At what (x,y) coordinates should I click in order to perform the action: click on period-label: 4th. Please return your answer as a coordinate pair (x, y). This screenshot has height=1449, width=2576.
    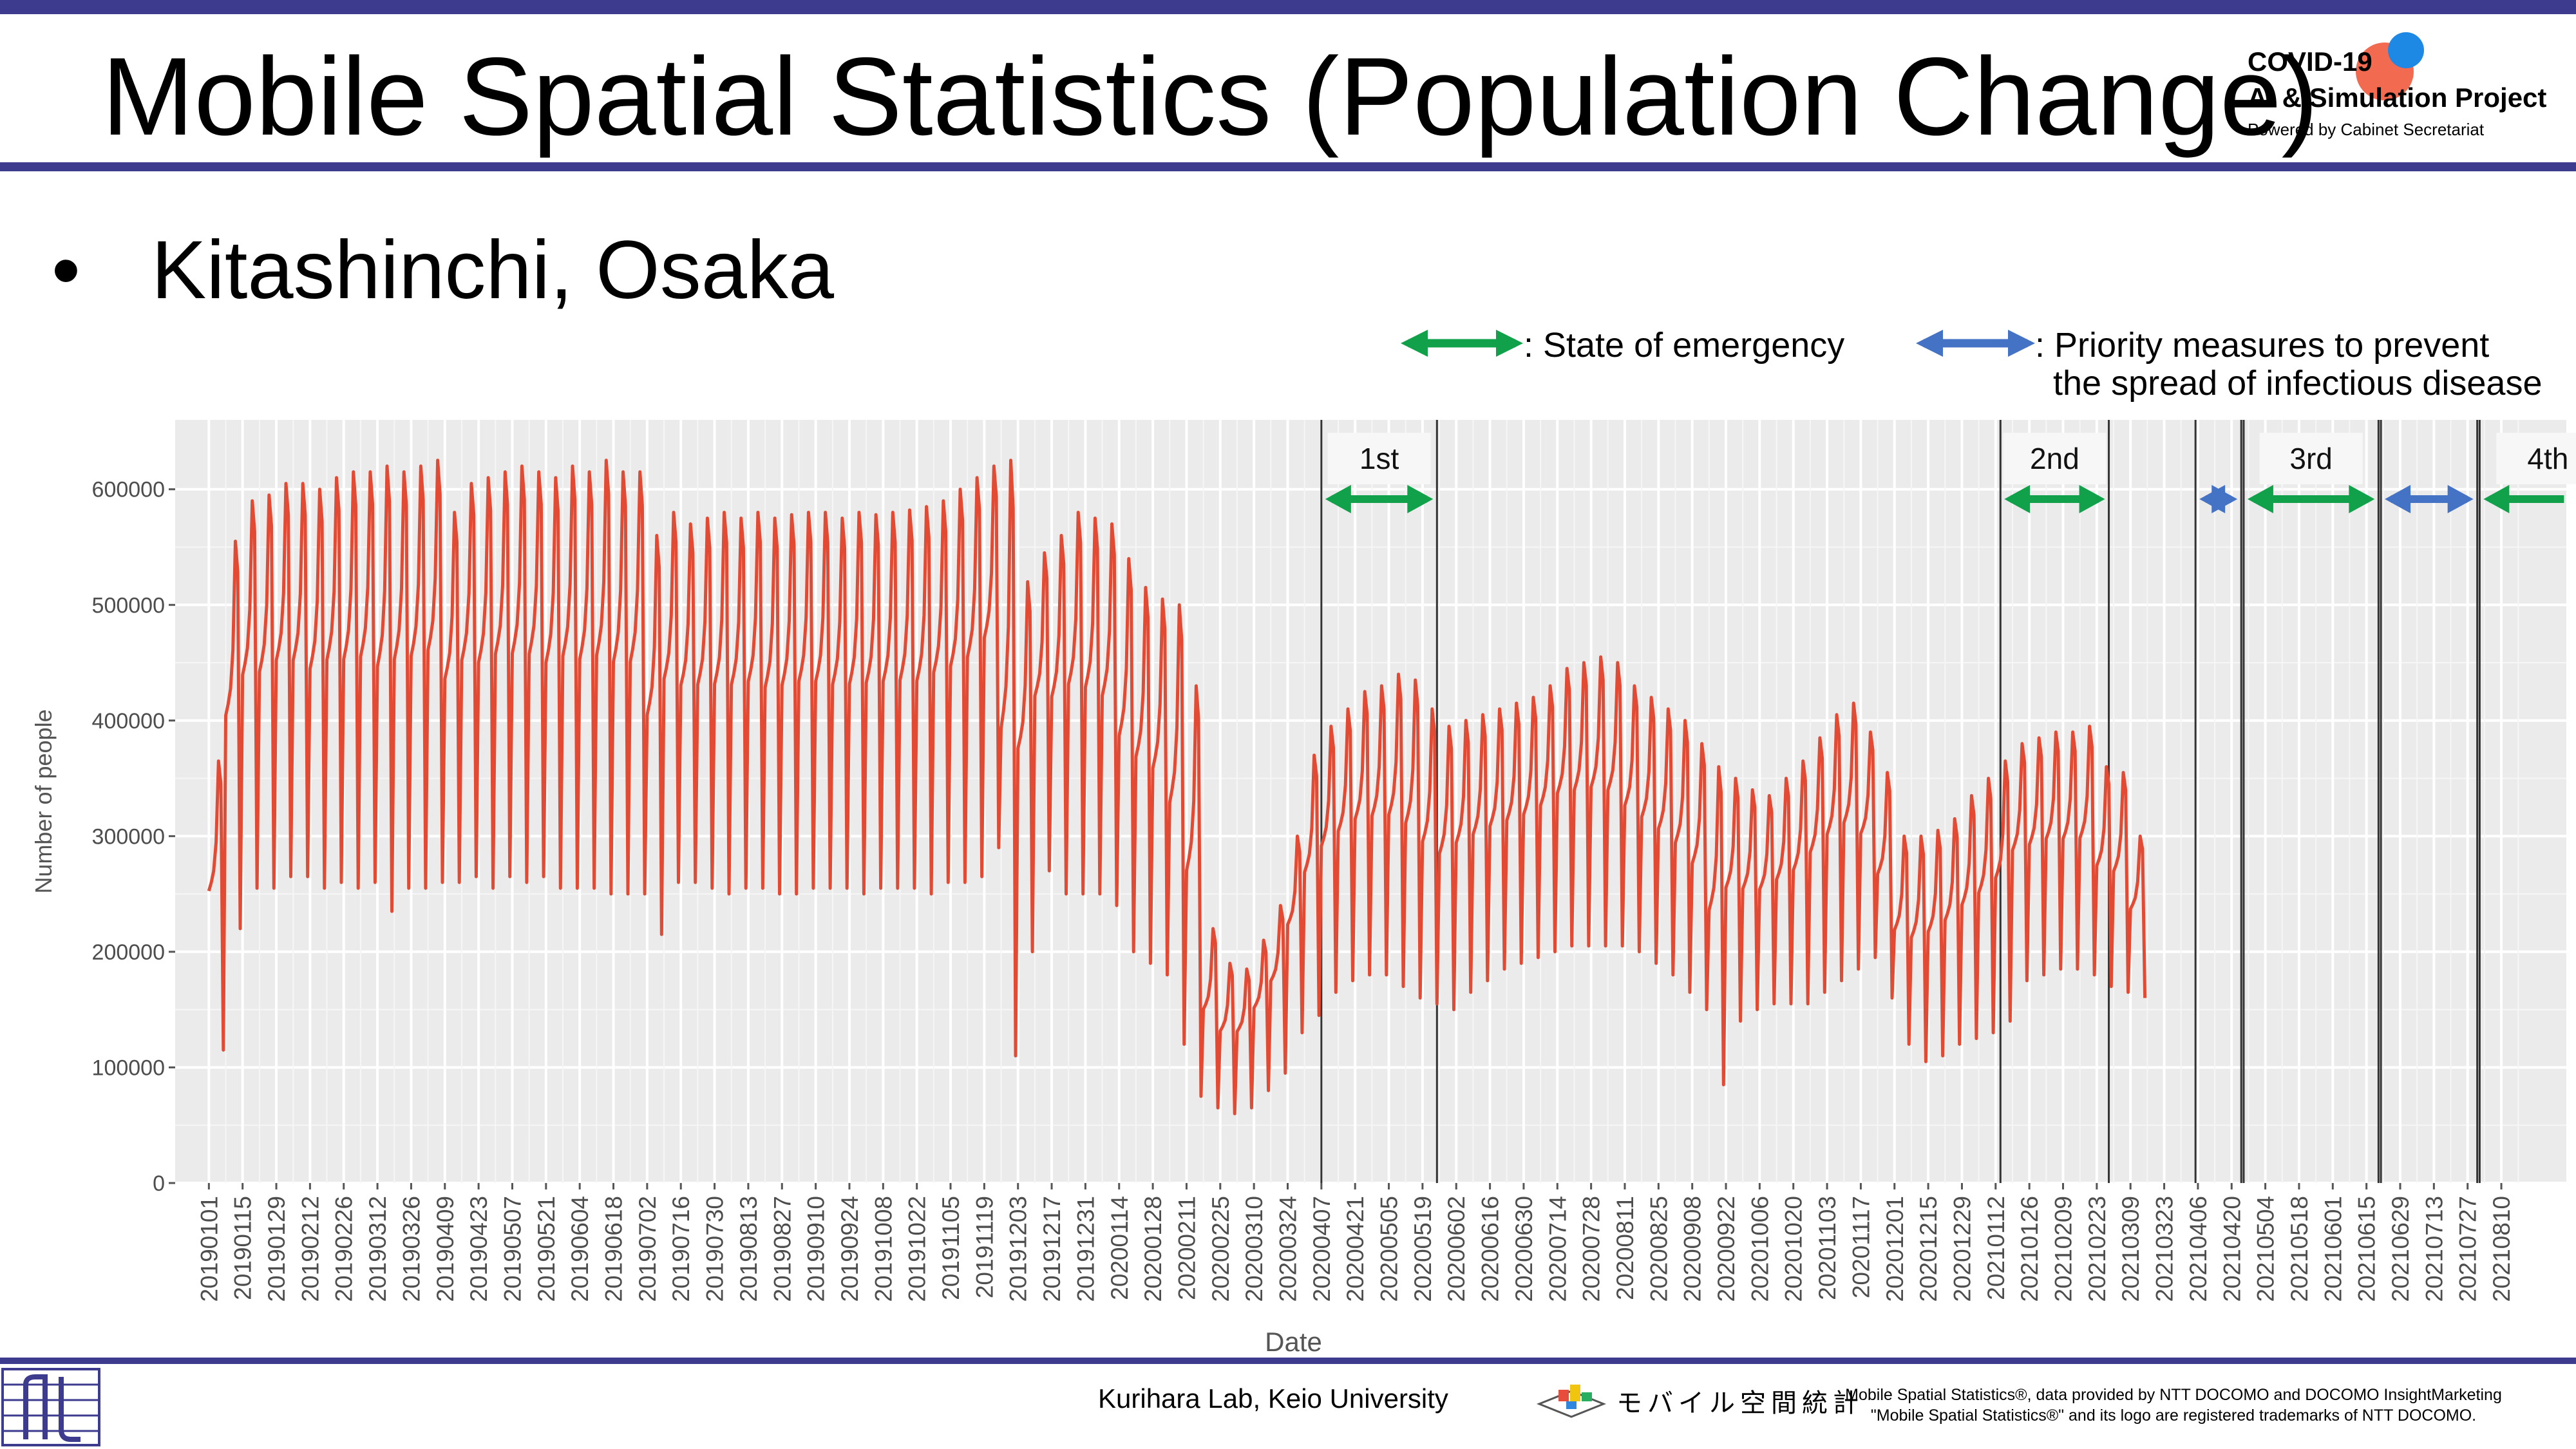
    Looking at the image, I should click on (2547, 459).